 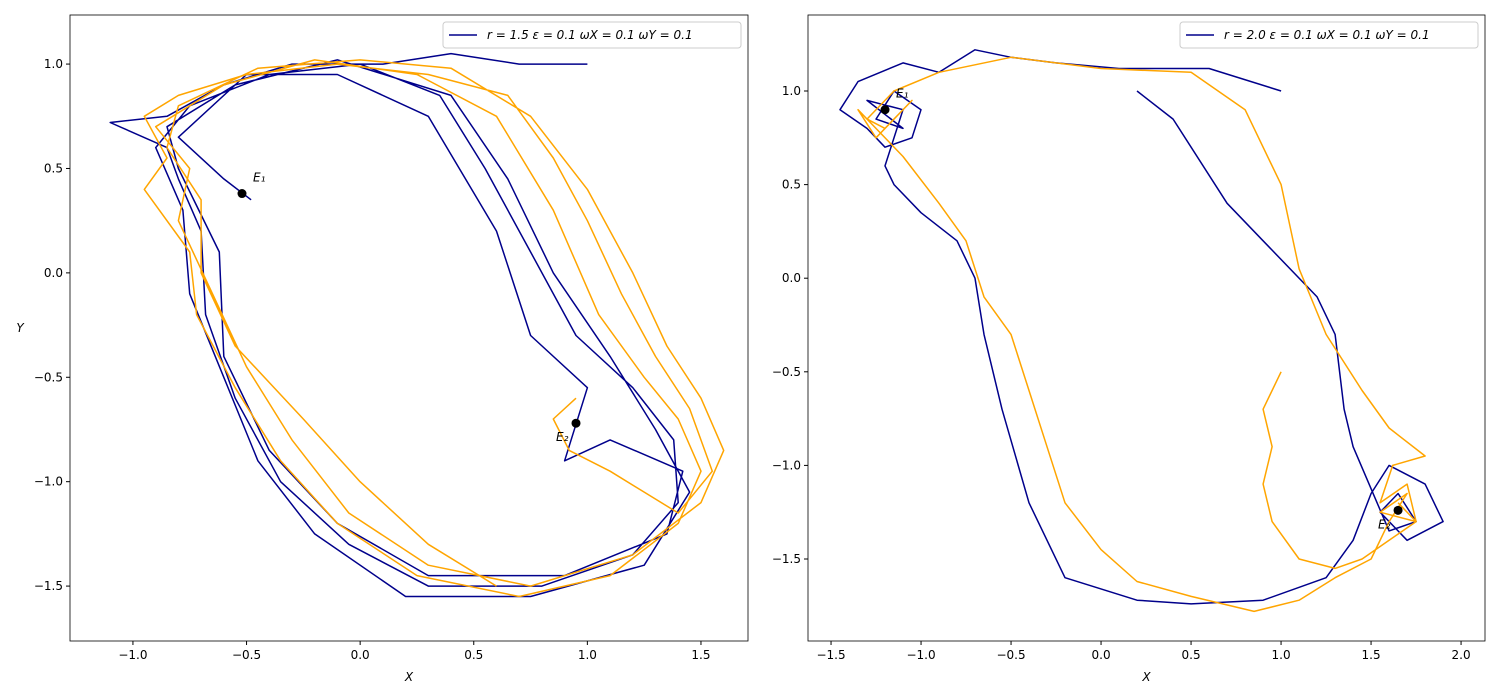 I want to click on x-tick-label: −1.5, so click(x=830, y=655).